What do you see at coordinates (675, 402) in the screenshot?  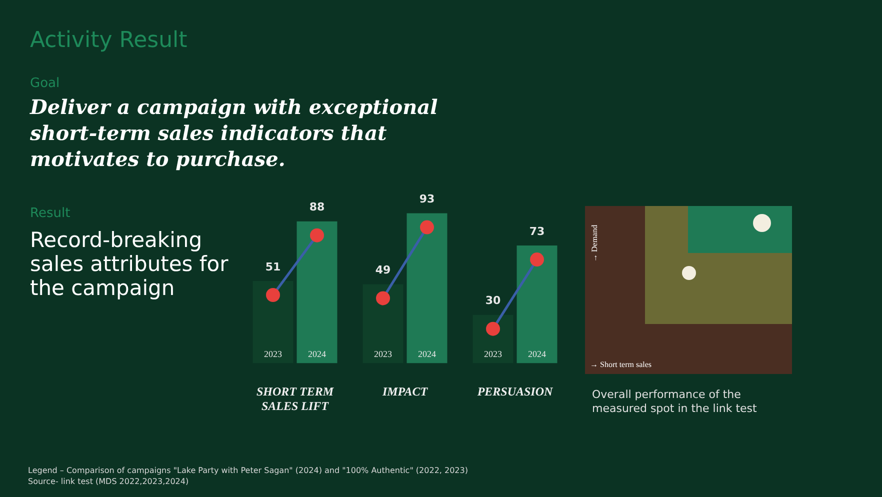 I see `text: Overall performance of the measured spot in the link test` at bounding box center [675, 402].